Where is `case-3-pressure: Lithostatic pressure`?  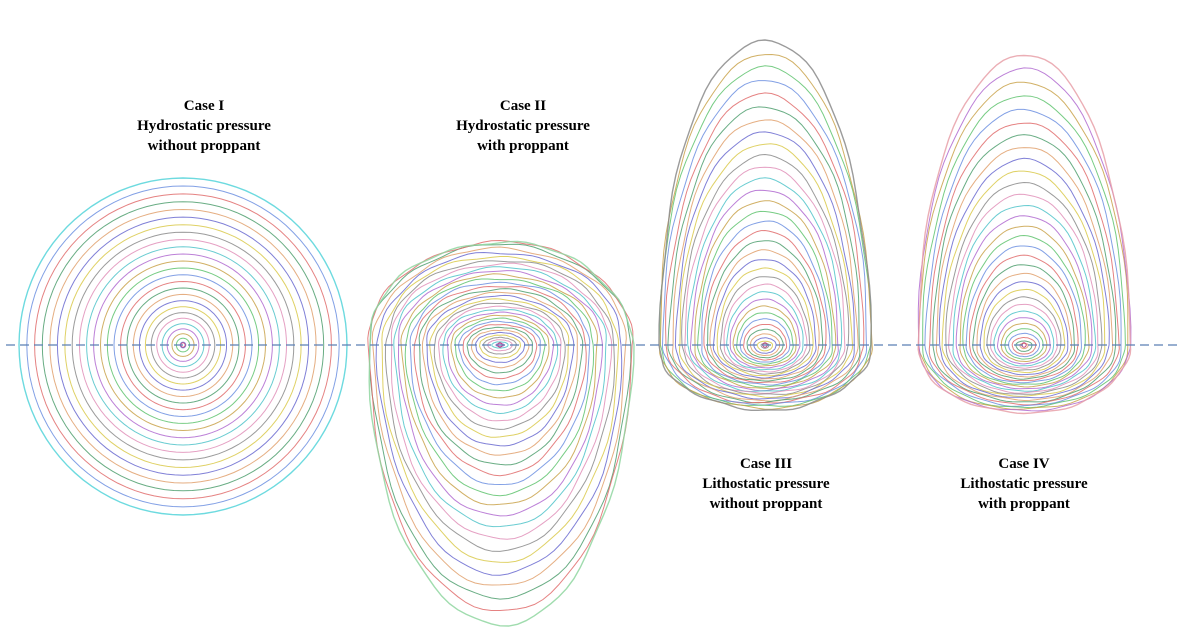
case-3-pressure: Lithostatic pressure is located at coordinates (766, 484).